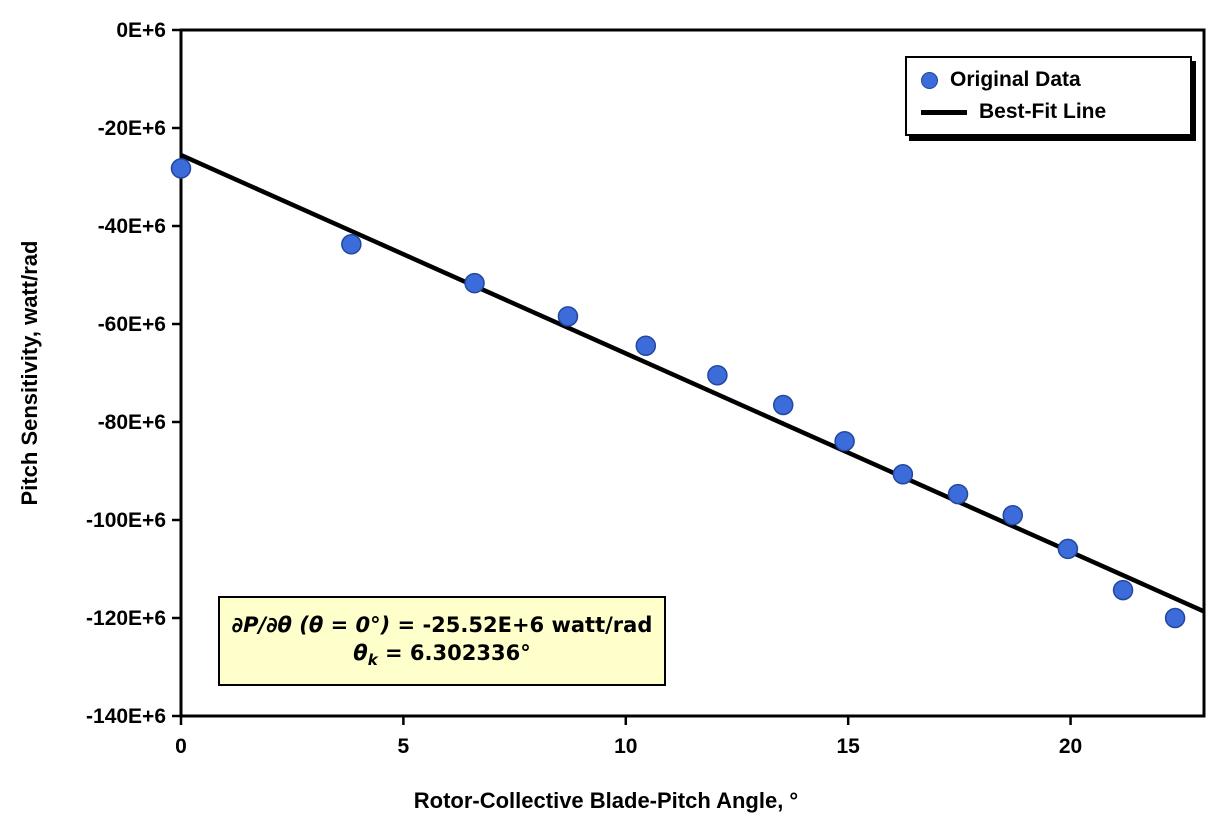 This screenshot has height=831, width=1212. I want to click on annotation-line-2: θk = 6.302336°, so click(441, 655).